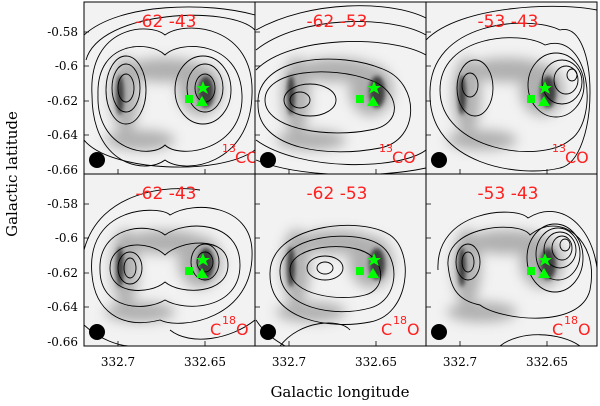  I want to click on panel-c18o-53-43: -53 -43 C 18 O, so click(511, 260).